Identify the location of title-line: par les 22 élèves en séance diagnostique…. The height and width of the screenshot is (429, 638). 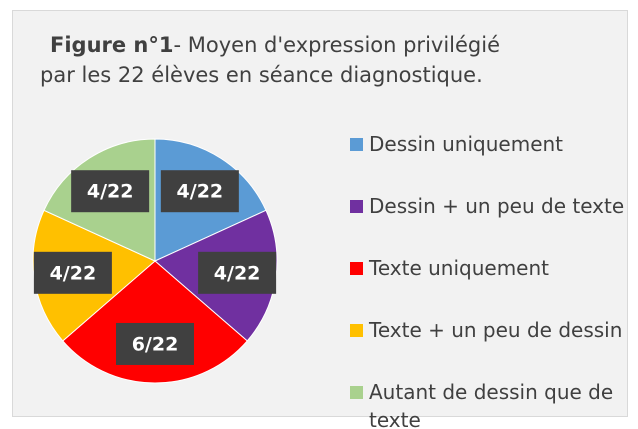
(261, 75).